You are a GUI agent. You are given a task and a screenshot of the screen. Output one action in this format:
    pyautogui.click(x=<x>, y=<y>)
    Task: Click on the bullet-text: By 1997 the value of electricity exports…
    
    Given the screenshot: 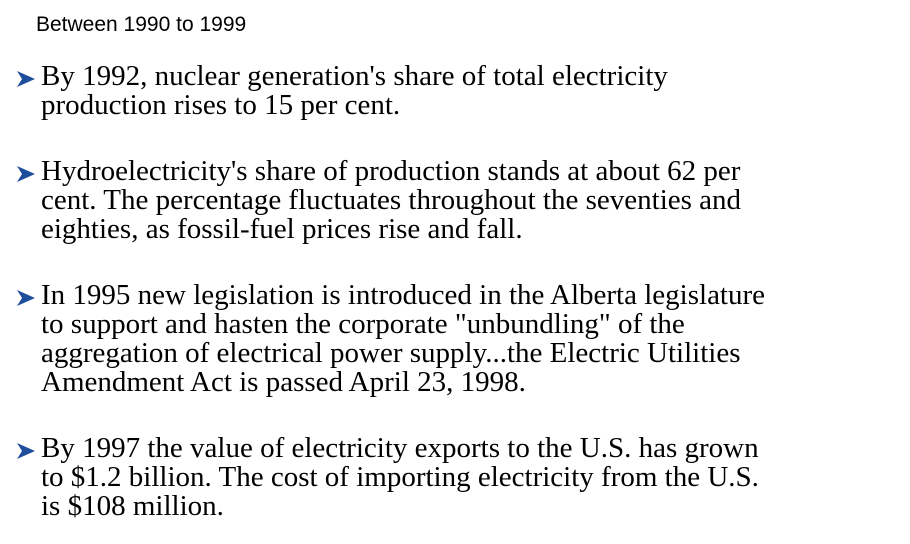 What is the action you would take?
    pyautogui.click(x=400, y=477)
    